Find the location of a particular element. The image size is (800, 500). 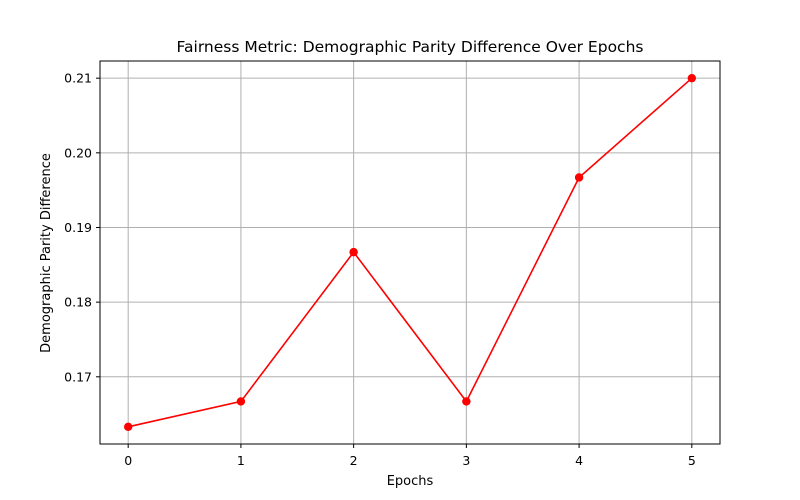

x-tick-label: 1 is located at coordinates (241, 460).